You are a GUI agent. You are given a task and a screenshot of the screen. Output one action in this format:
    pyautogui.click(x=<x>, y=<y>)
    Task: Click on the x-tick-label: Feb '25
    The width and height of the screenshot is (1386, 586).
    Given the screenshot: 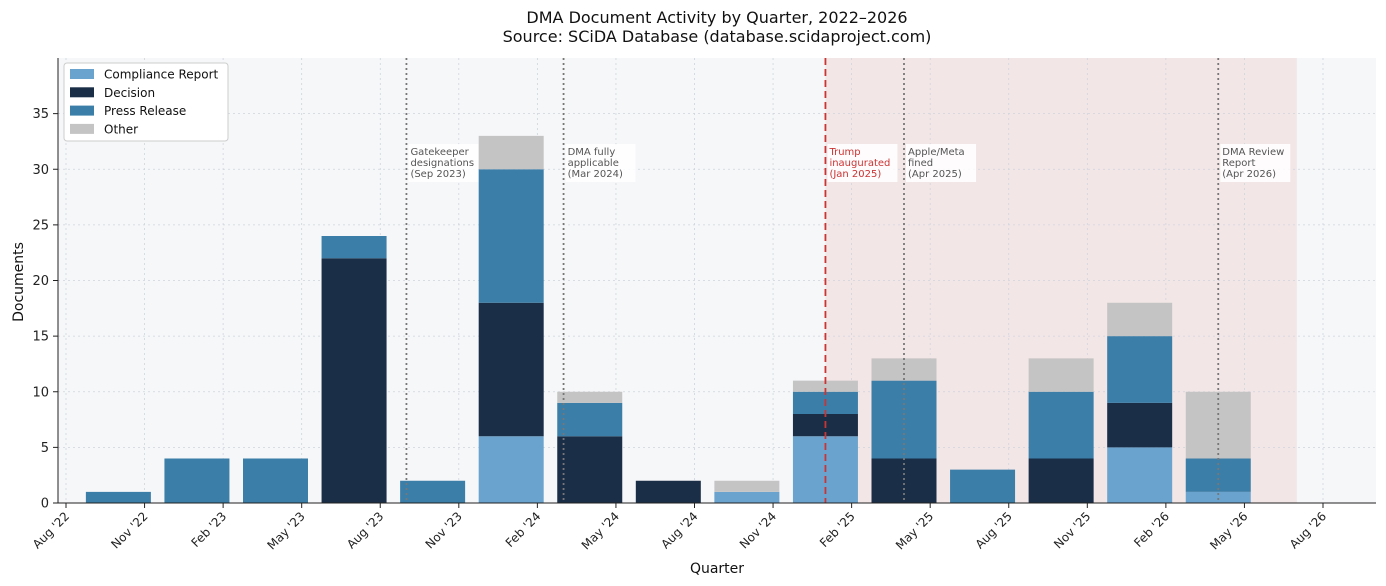 What is the action you would take?
    pyautogui.click(x=837, y=529)
    